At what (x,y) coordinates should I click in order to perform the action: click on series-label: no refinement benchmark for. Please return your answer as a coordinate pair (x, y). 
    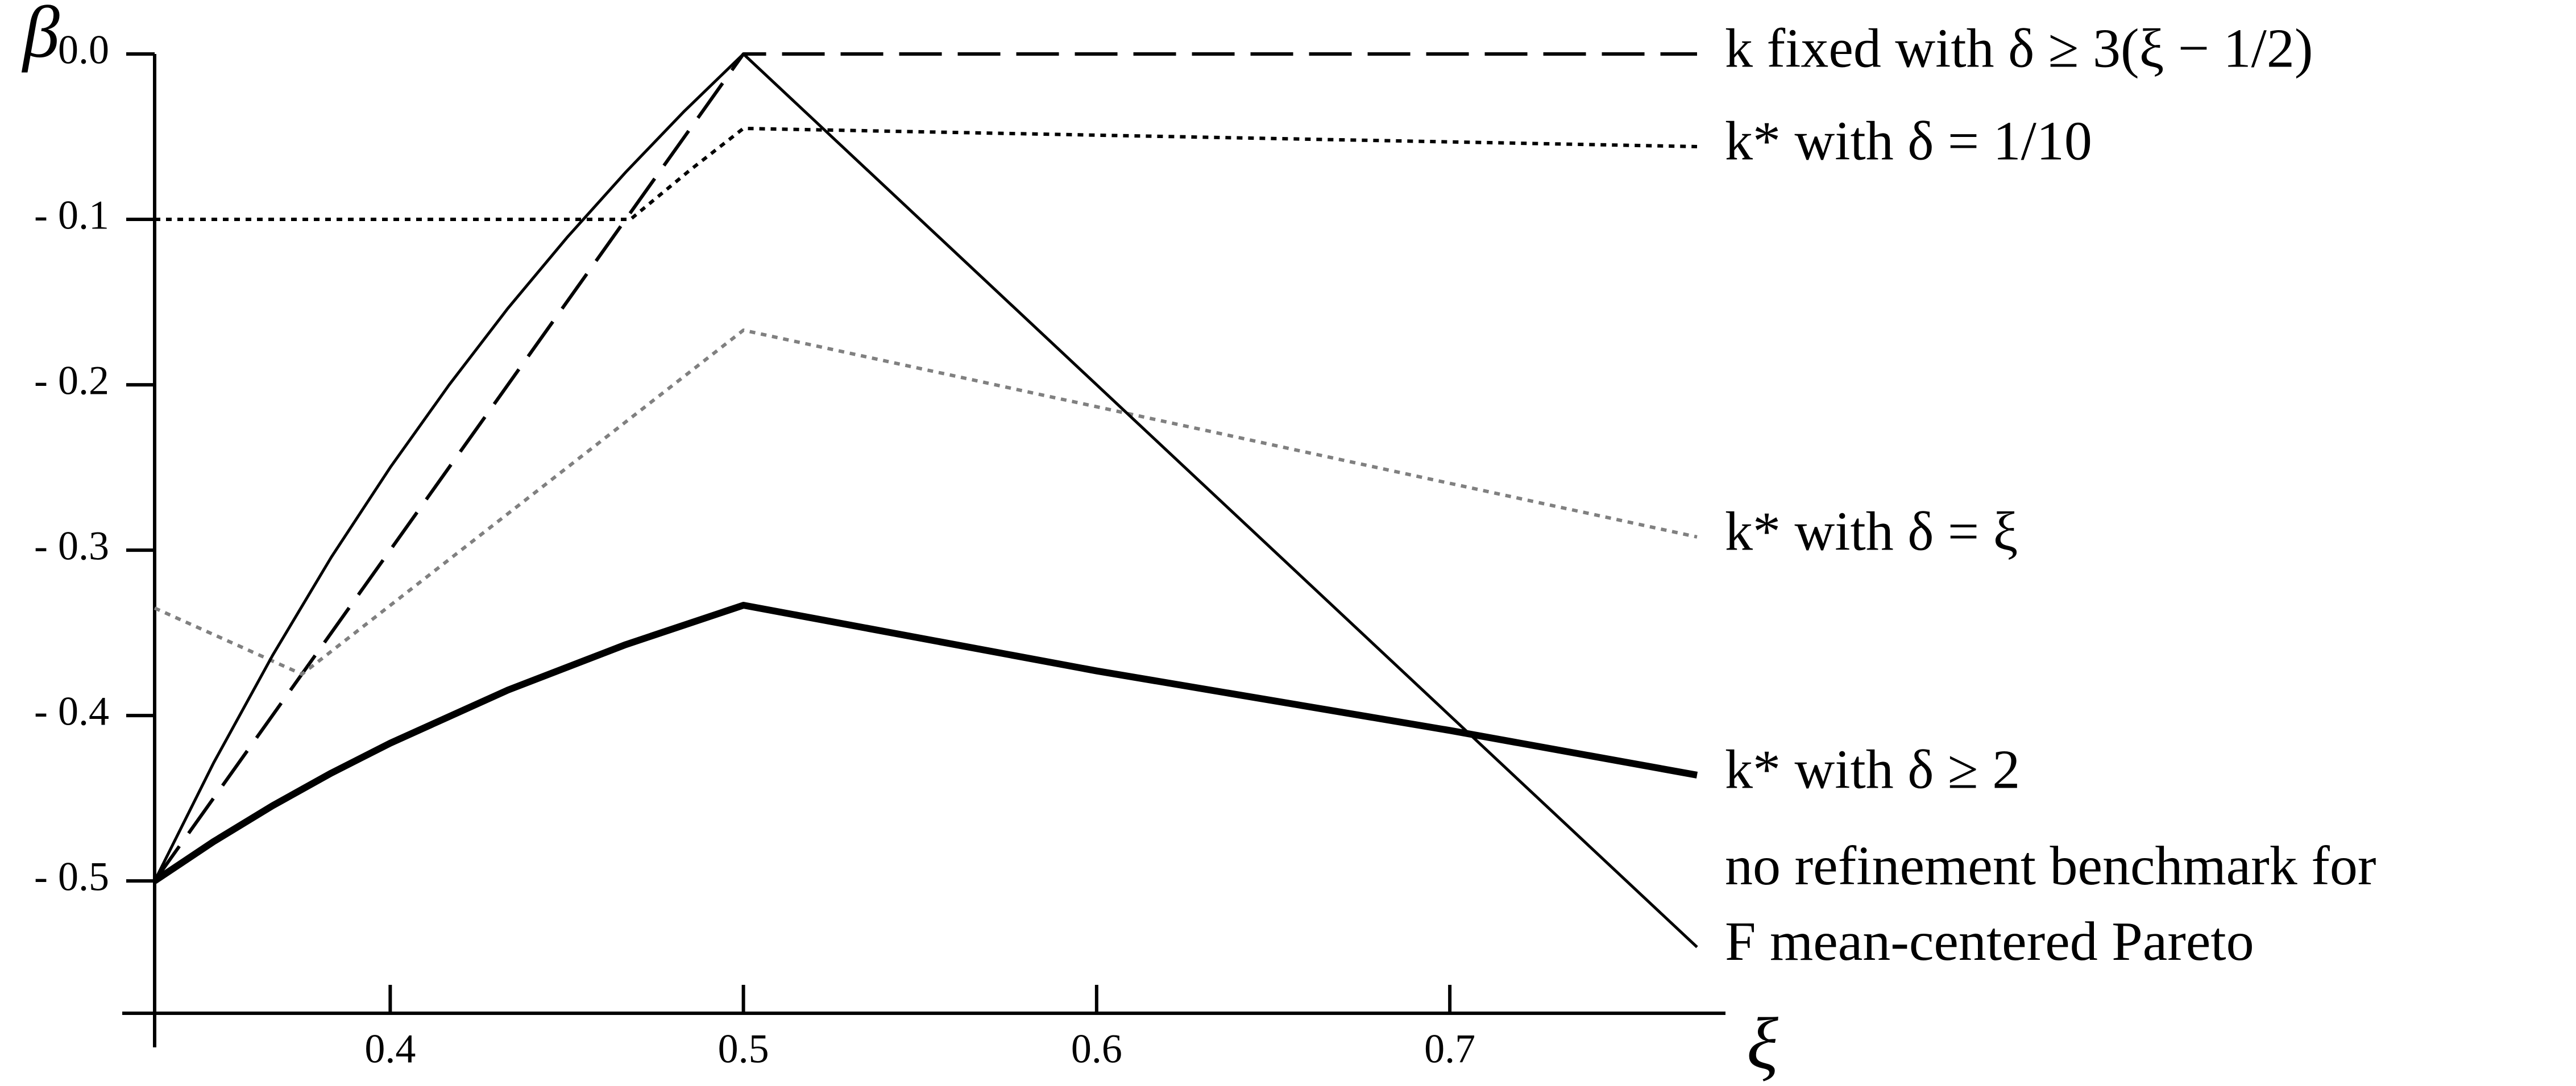
    Looking at the image, I should click on (2050, 866).